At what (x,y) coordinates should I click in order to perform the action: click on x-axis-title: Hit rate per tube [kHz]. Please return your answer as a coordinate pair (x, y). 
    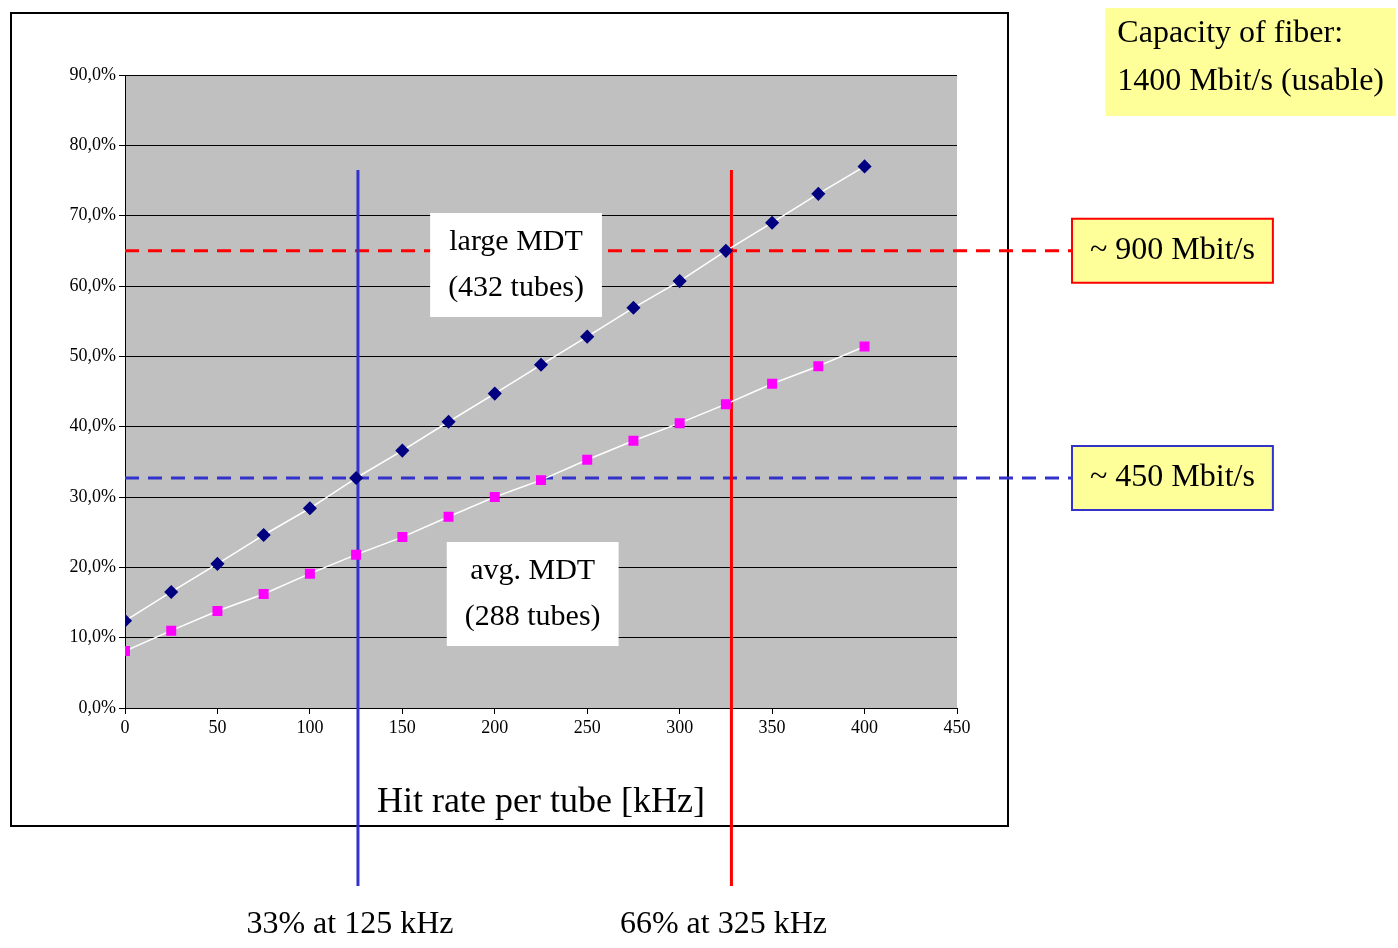
    Looking at the image, I should click on (541, 799).